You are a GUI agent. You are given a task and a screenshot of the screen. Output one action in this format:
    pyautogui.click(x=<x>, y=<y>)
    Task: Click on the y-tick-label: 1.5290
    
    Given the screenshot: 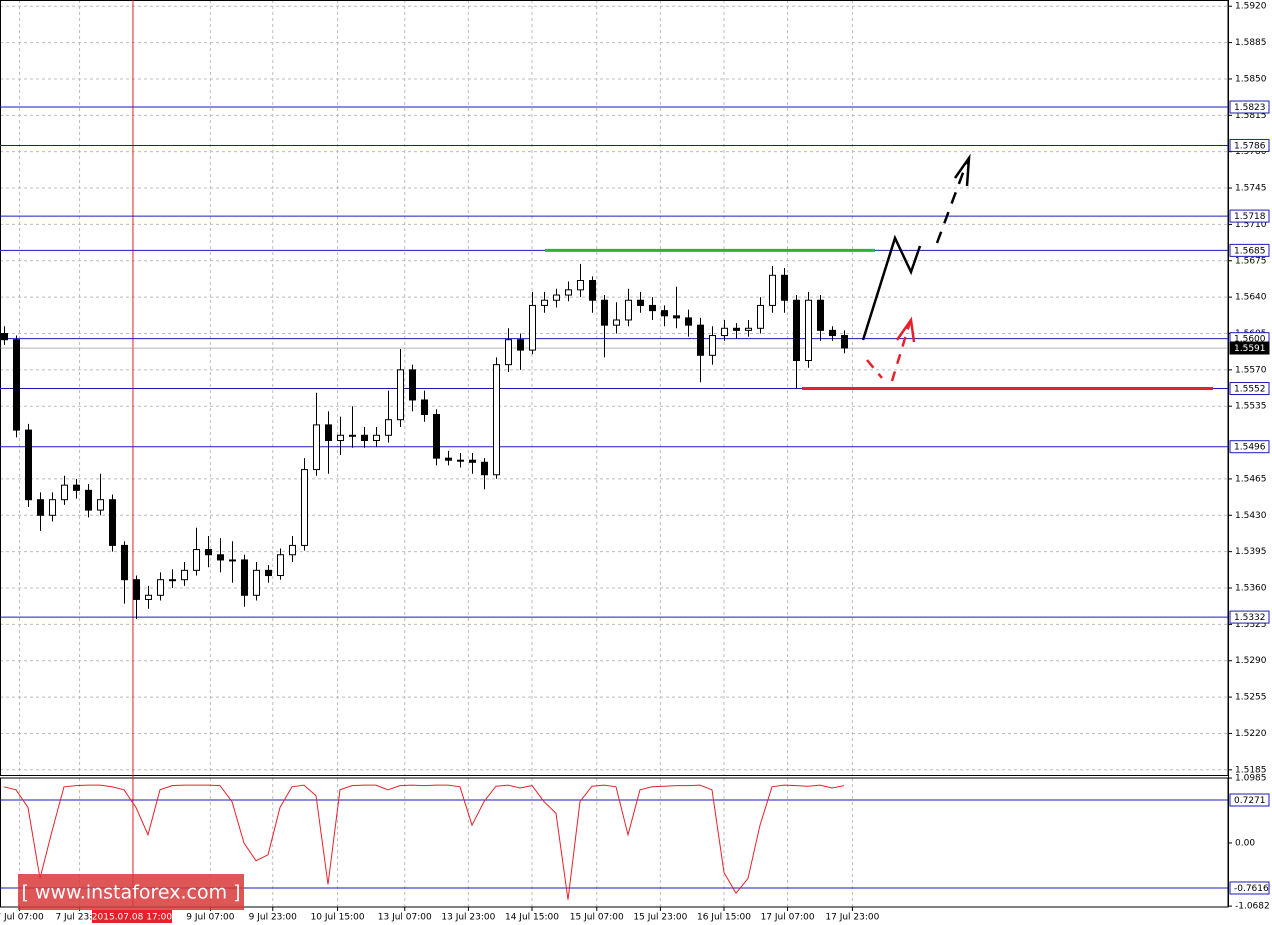 What is the action you would take?
    pyautogui.click(x=1251, y=661)
    